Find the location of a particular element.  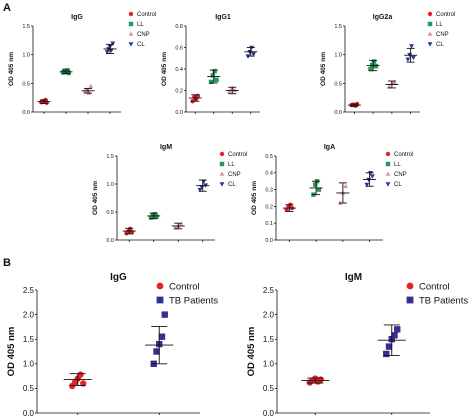

y-tick-label: 0.8 is located at coordinates (179, 27).